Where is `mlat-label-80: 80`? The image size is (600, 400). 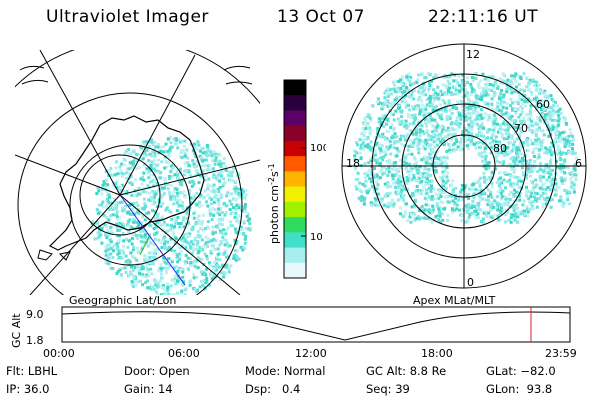
mlat-label-80: 80 is located at coordinates (500, 148).